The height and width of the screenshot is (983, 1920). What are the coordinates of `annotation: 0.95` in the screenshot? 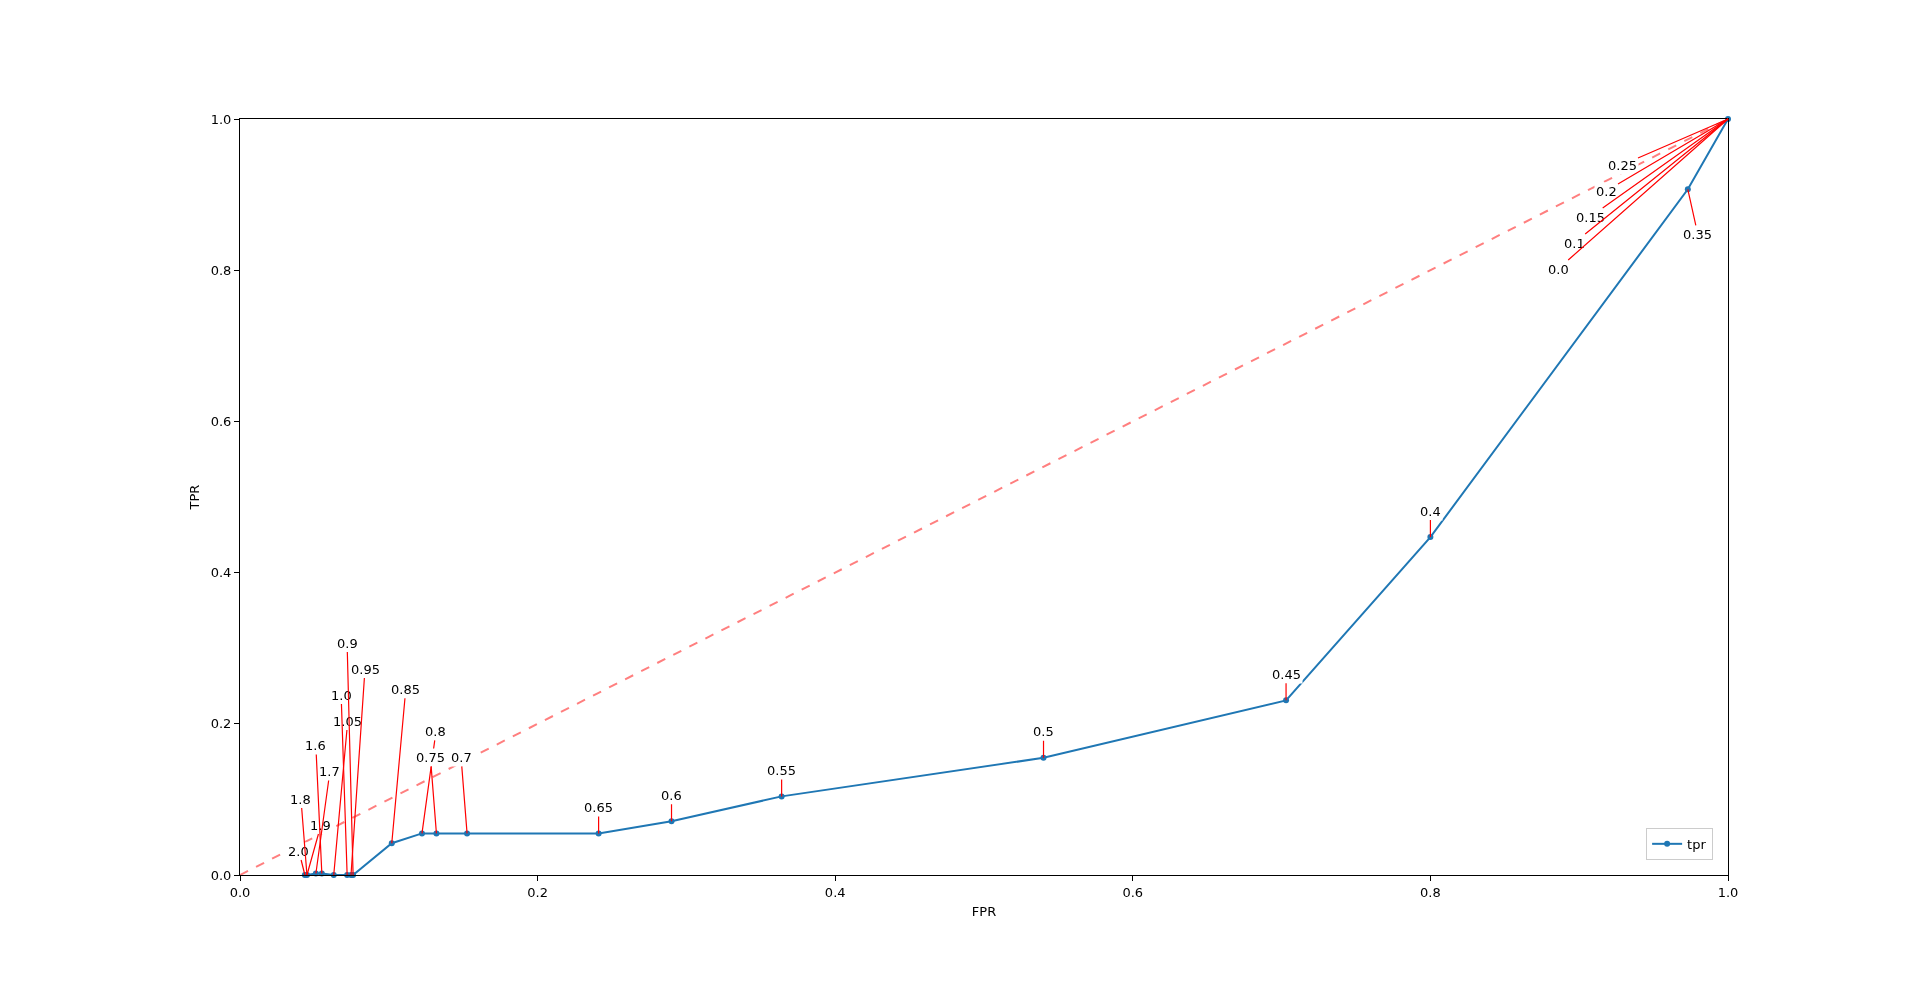 It's located at (365, 669).